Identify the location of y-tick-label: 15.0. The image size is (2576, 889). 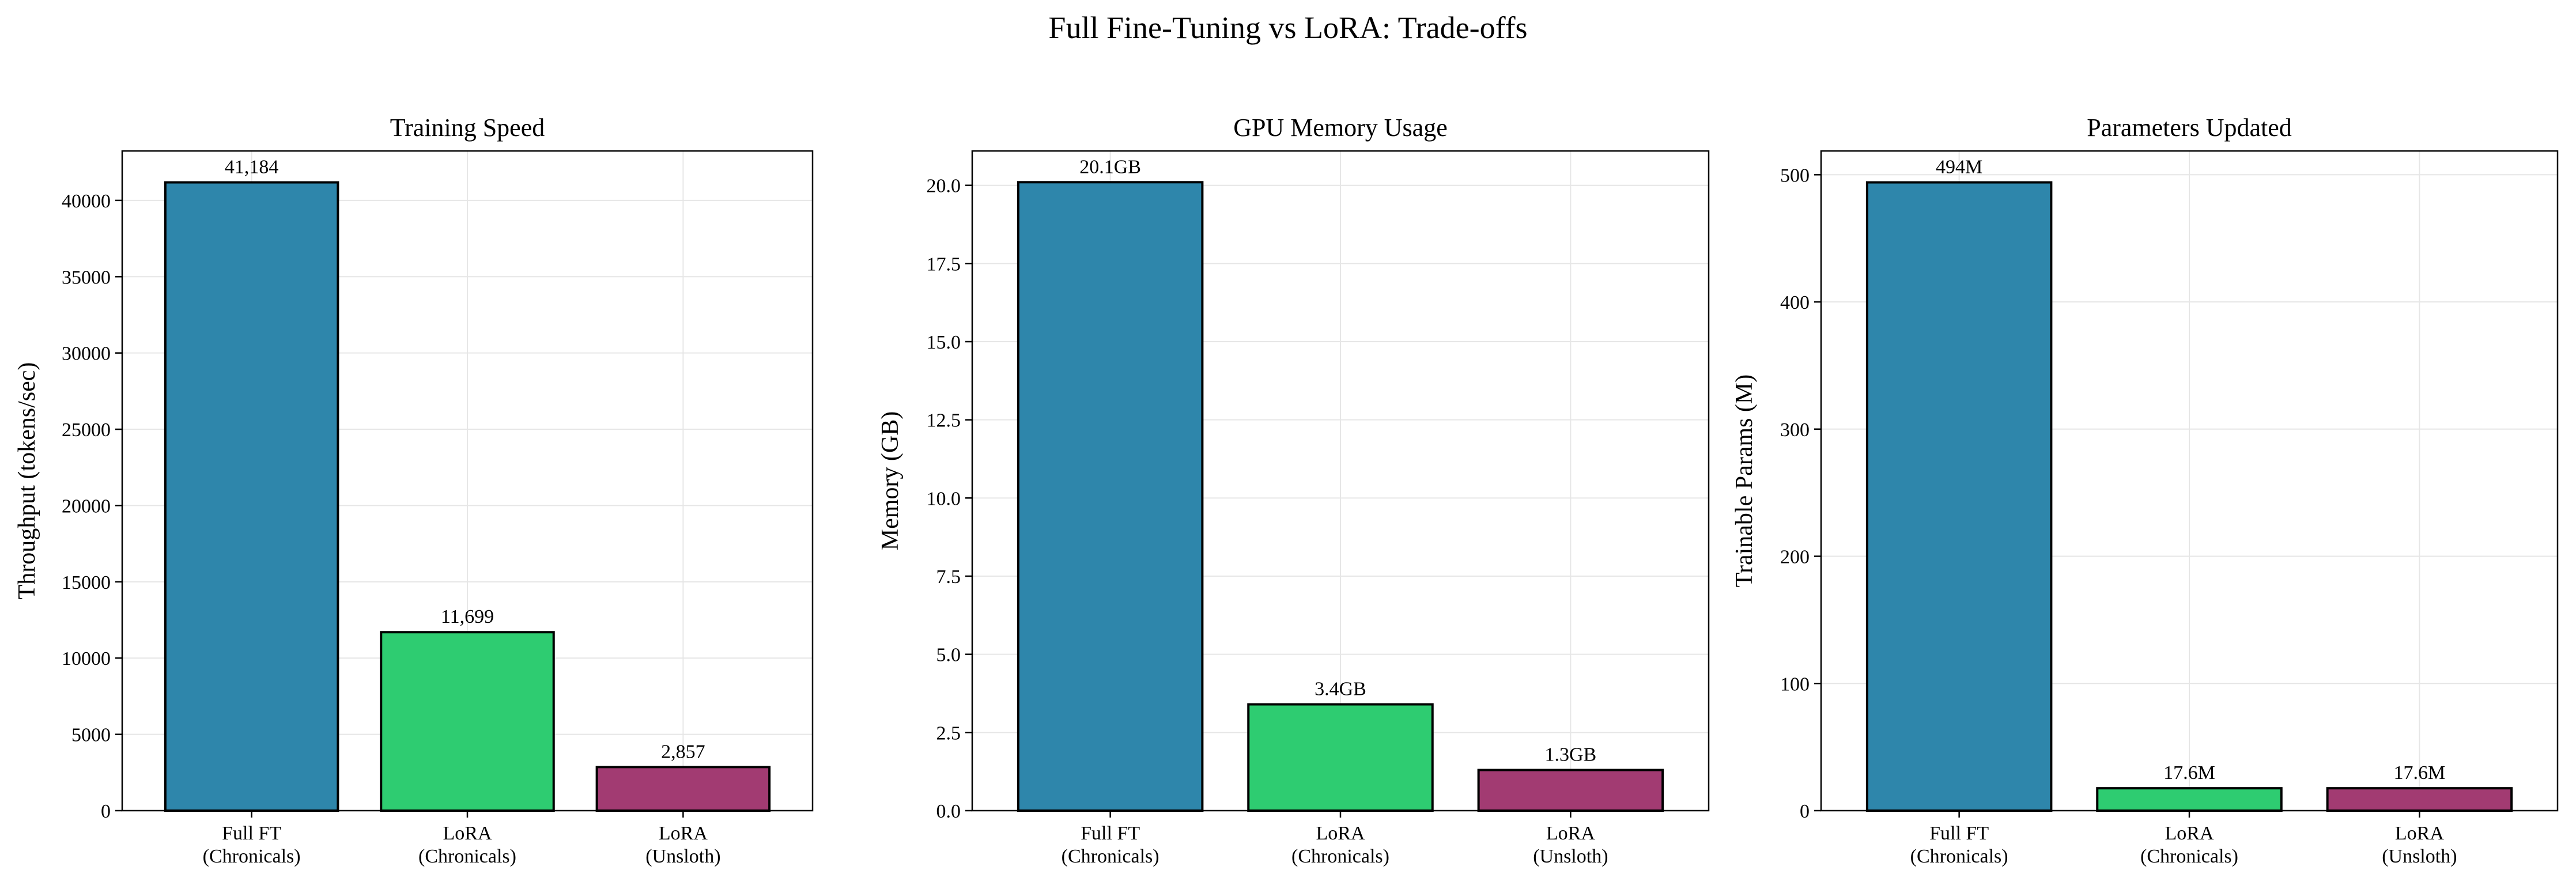
(944, 342).